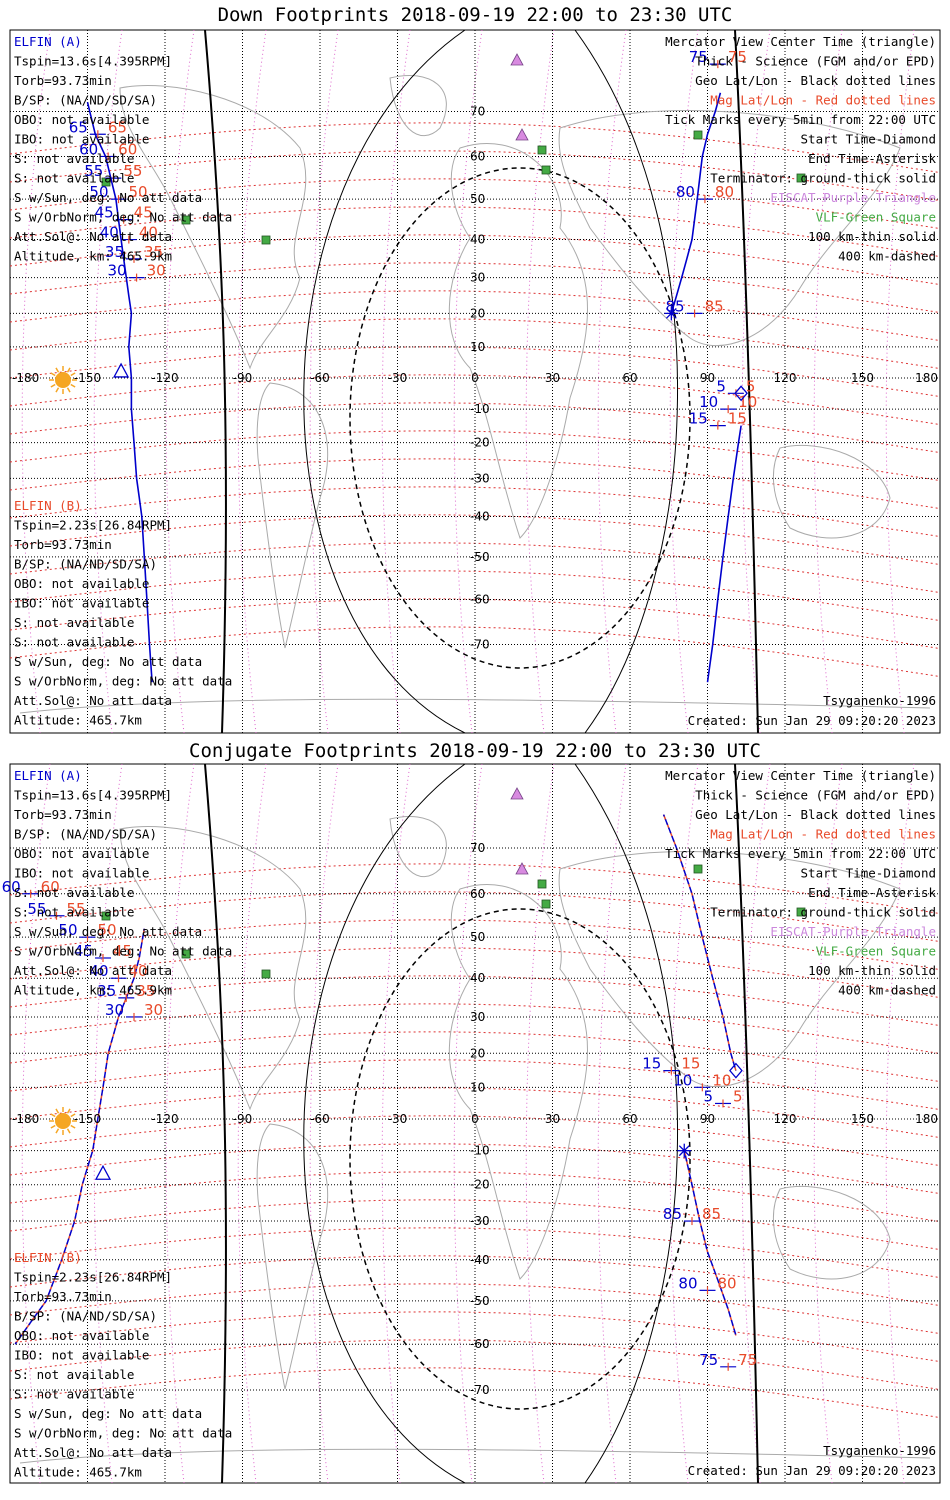 Image resolution: width=950 pixels, height=1500 pixels. I want to click on lat-tick-label: -50, so click(480, 1301).